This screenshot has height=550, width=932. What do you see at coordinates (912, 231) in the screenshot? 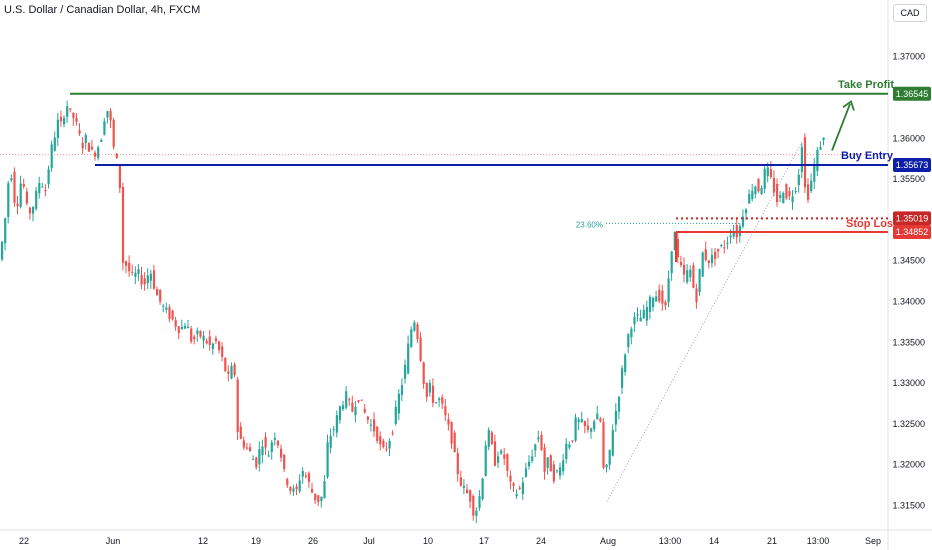
I see `stop-loss-price-badge-bg` at bounding box center [912, 231].